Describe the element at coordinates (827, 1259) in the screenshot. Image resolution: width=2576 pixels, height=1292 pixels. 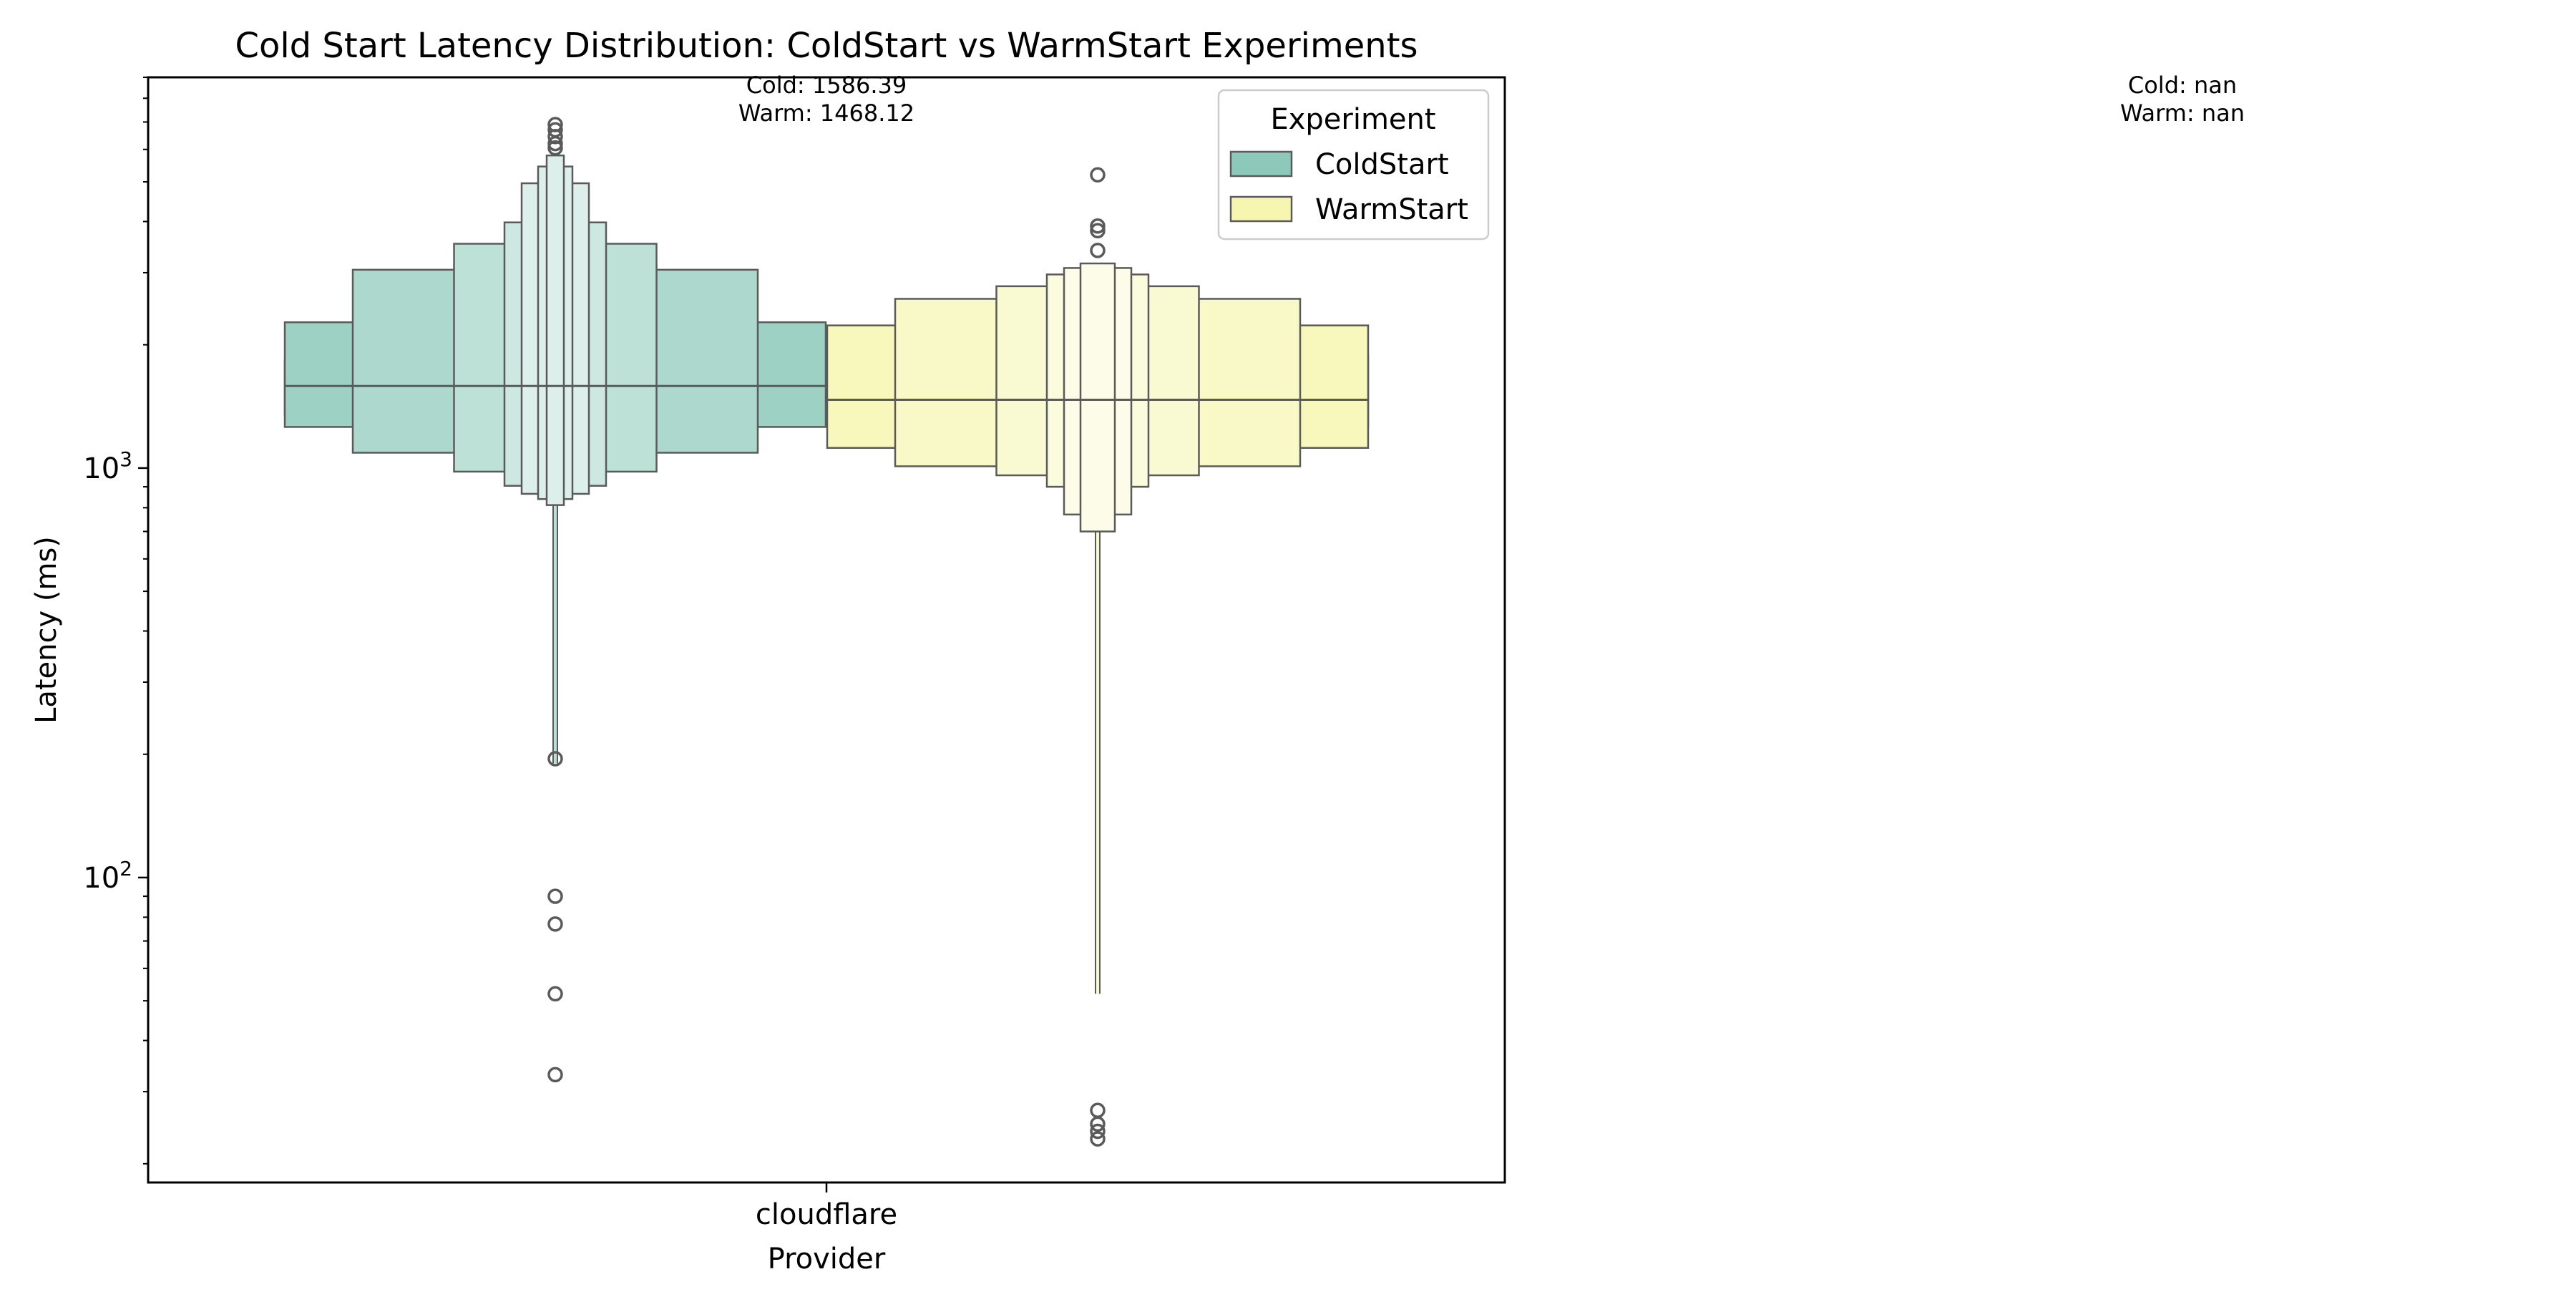
I see `x-axis-label: Provider` at that location.